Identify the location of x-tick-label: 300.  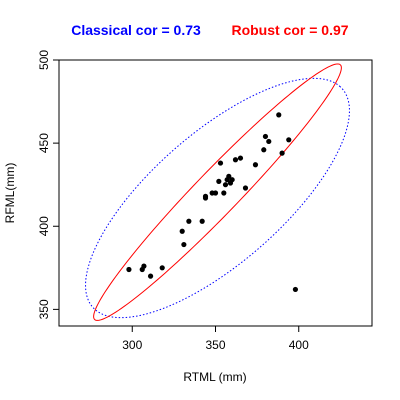
(132, 345).